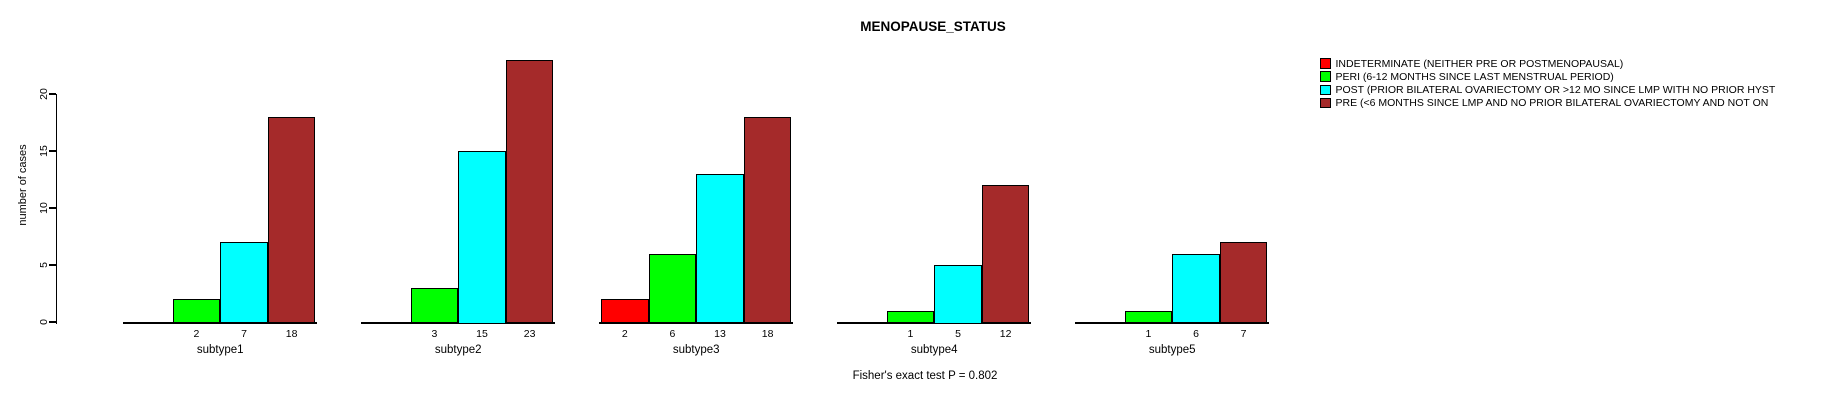 Image resolution: width=1840 pixels, height=400 pixels. I want to click on y-tick-label: 0, so click(44, 322).